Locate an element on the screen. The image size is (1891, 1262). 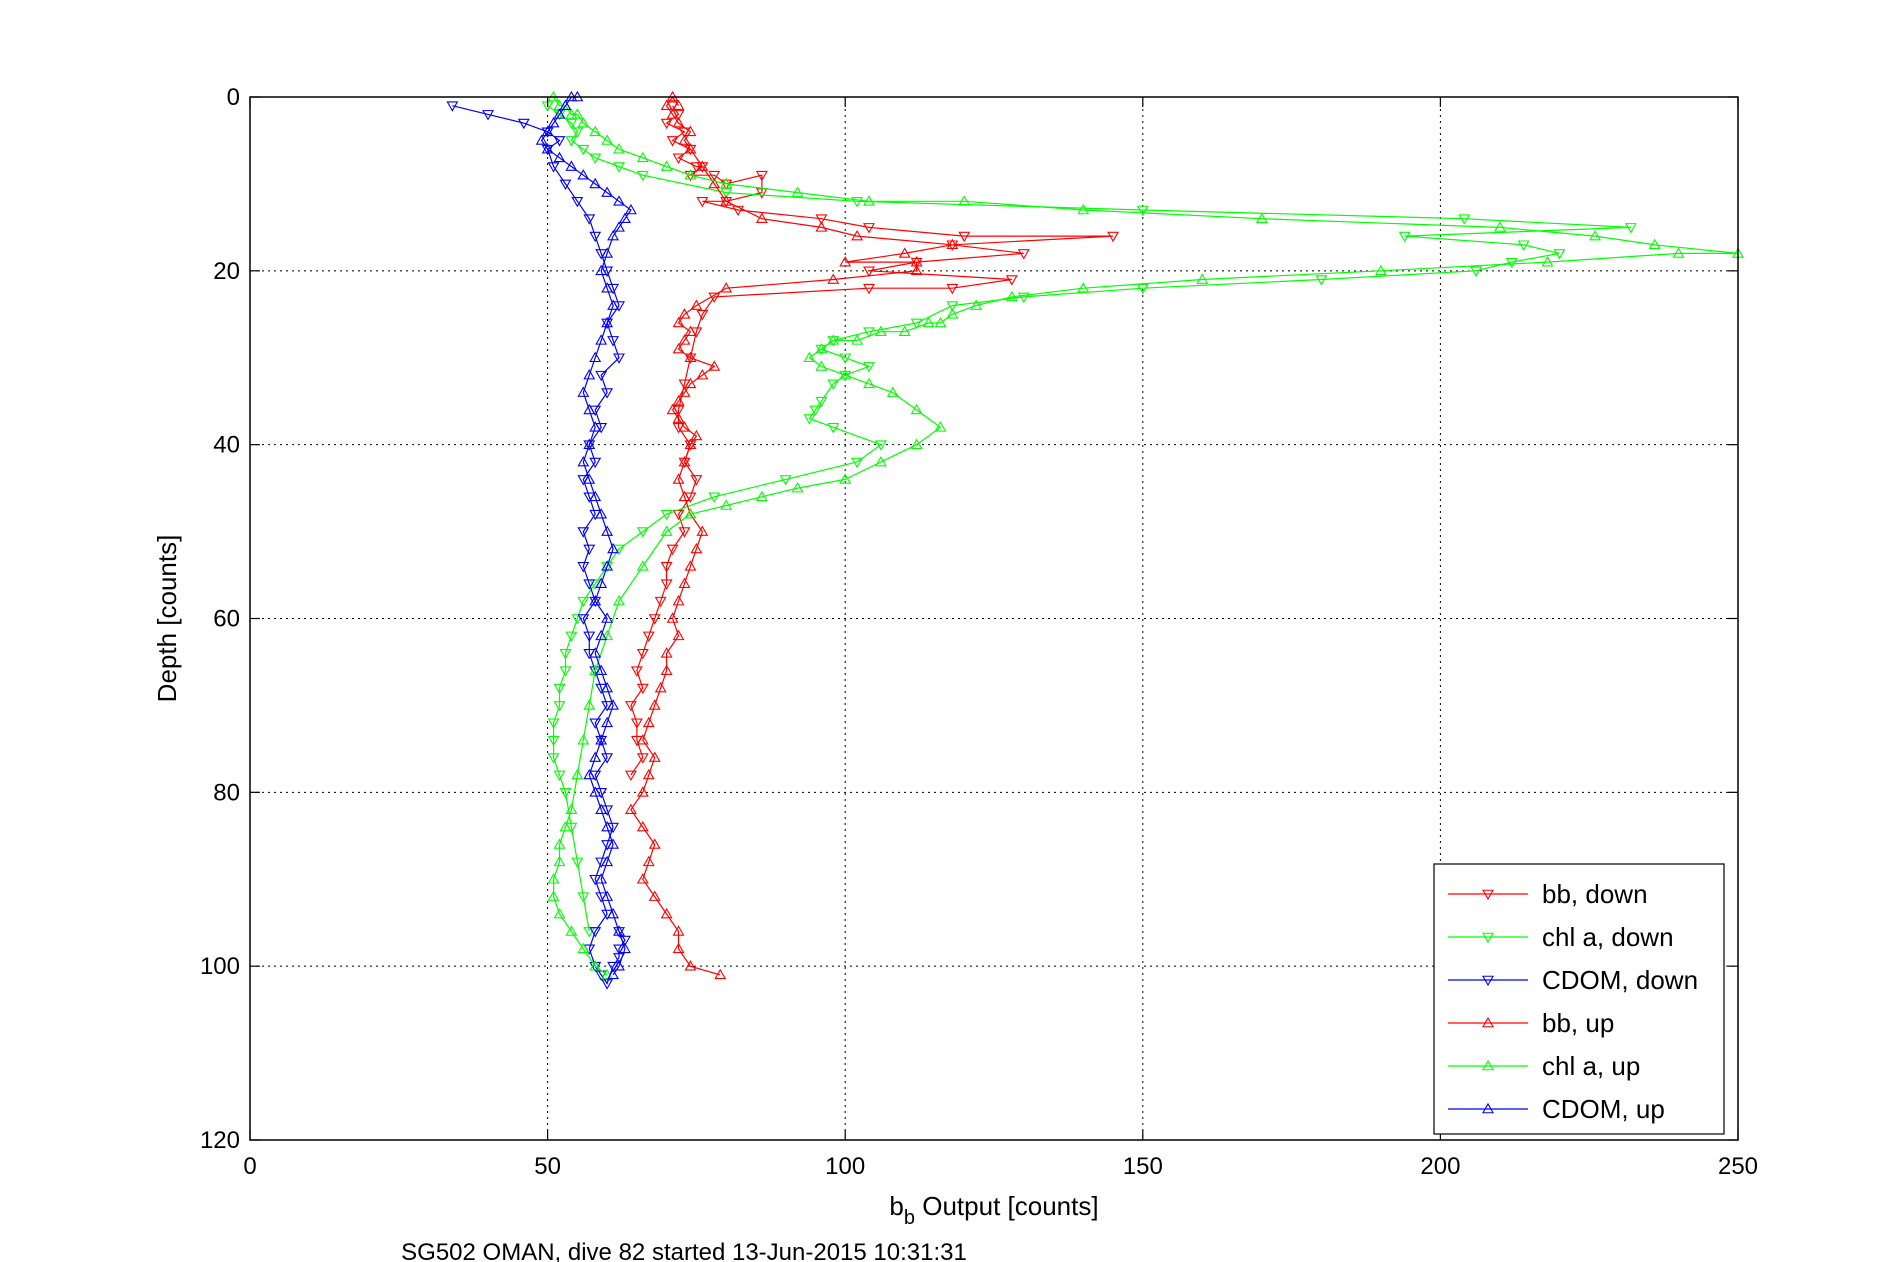
legend-label: CDOM, up is located at coordinates (1603, 1109).